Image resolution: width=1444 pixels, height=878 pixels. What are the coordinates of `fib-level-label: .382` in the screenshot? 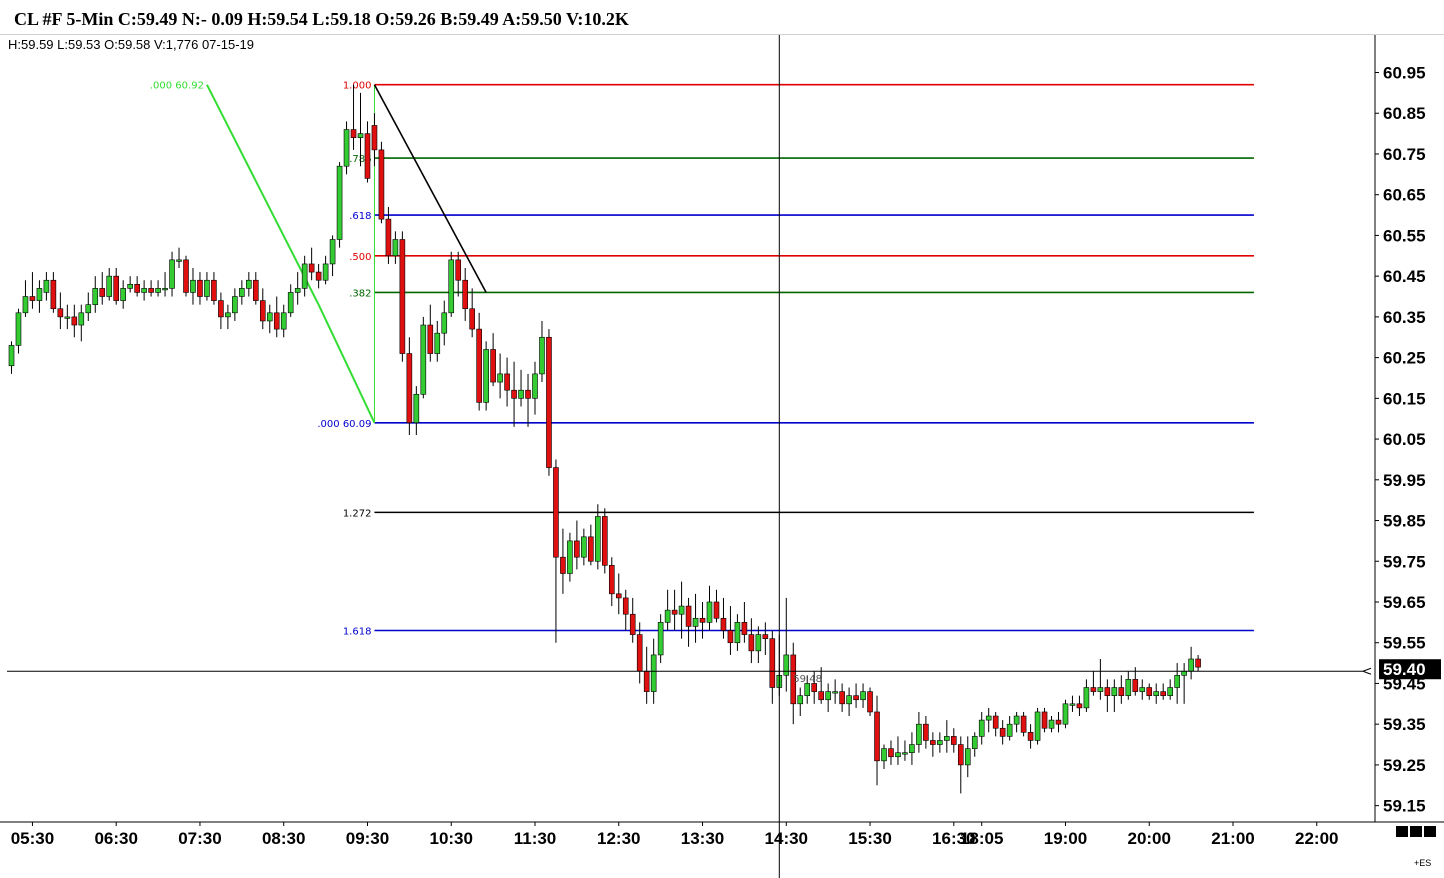 It's located at (360, 293).